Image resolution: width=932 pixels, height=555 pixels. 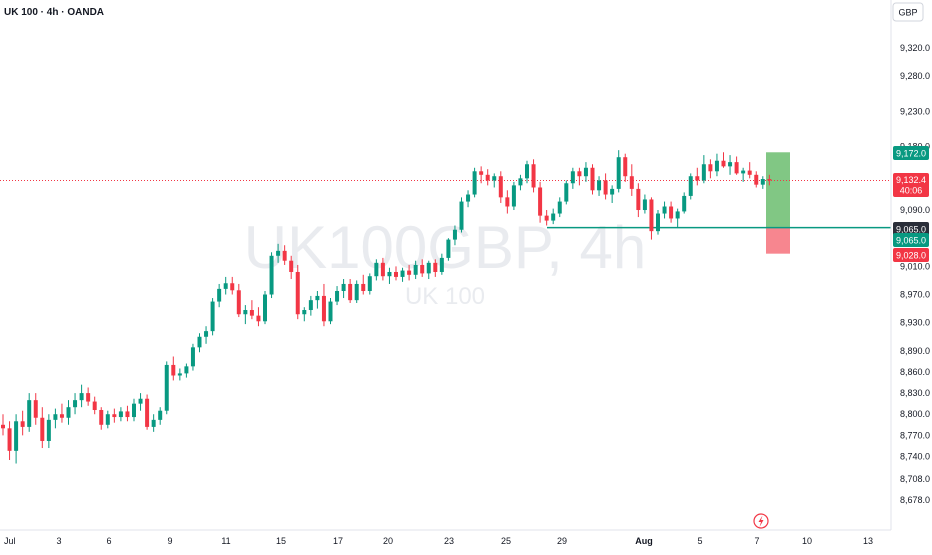 I want to click on long-position-stop-zone, so click(x=778, y=240).